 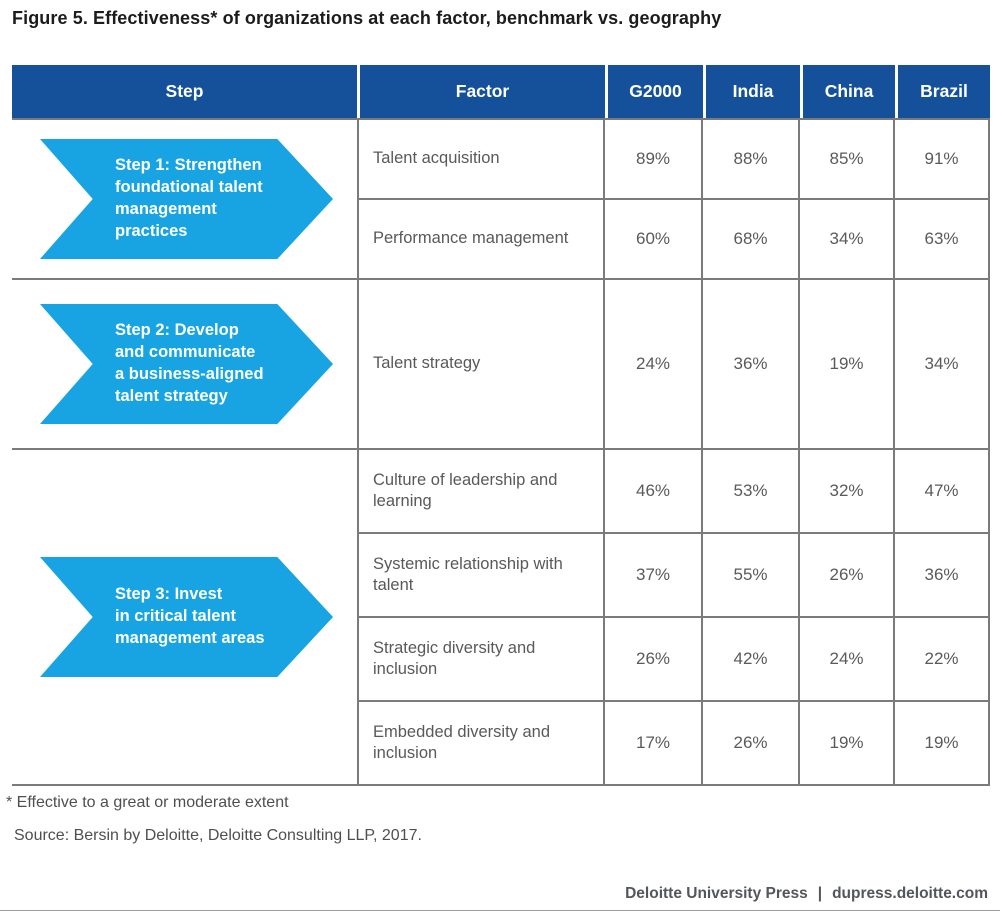 What do you see at coordinates (652, 491) in the screenshot?
I see `value-cell-g2000: 46%` at bounding box center [652, 491].